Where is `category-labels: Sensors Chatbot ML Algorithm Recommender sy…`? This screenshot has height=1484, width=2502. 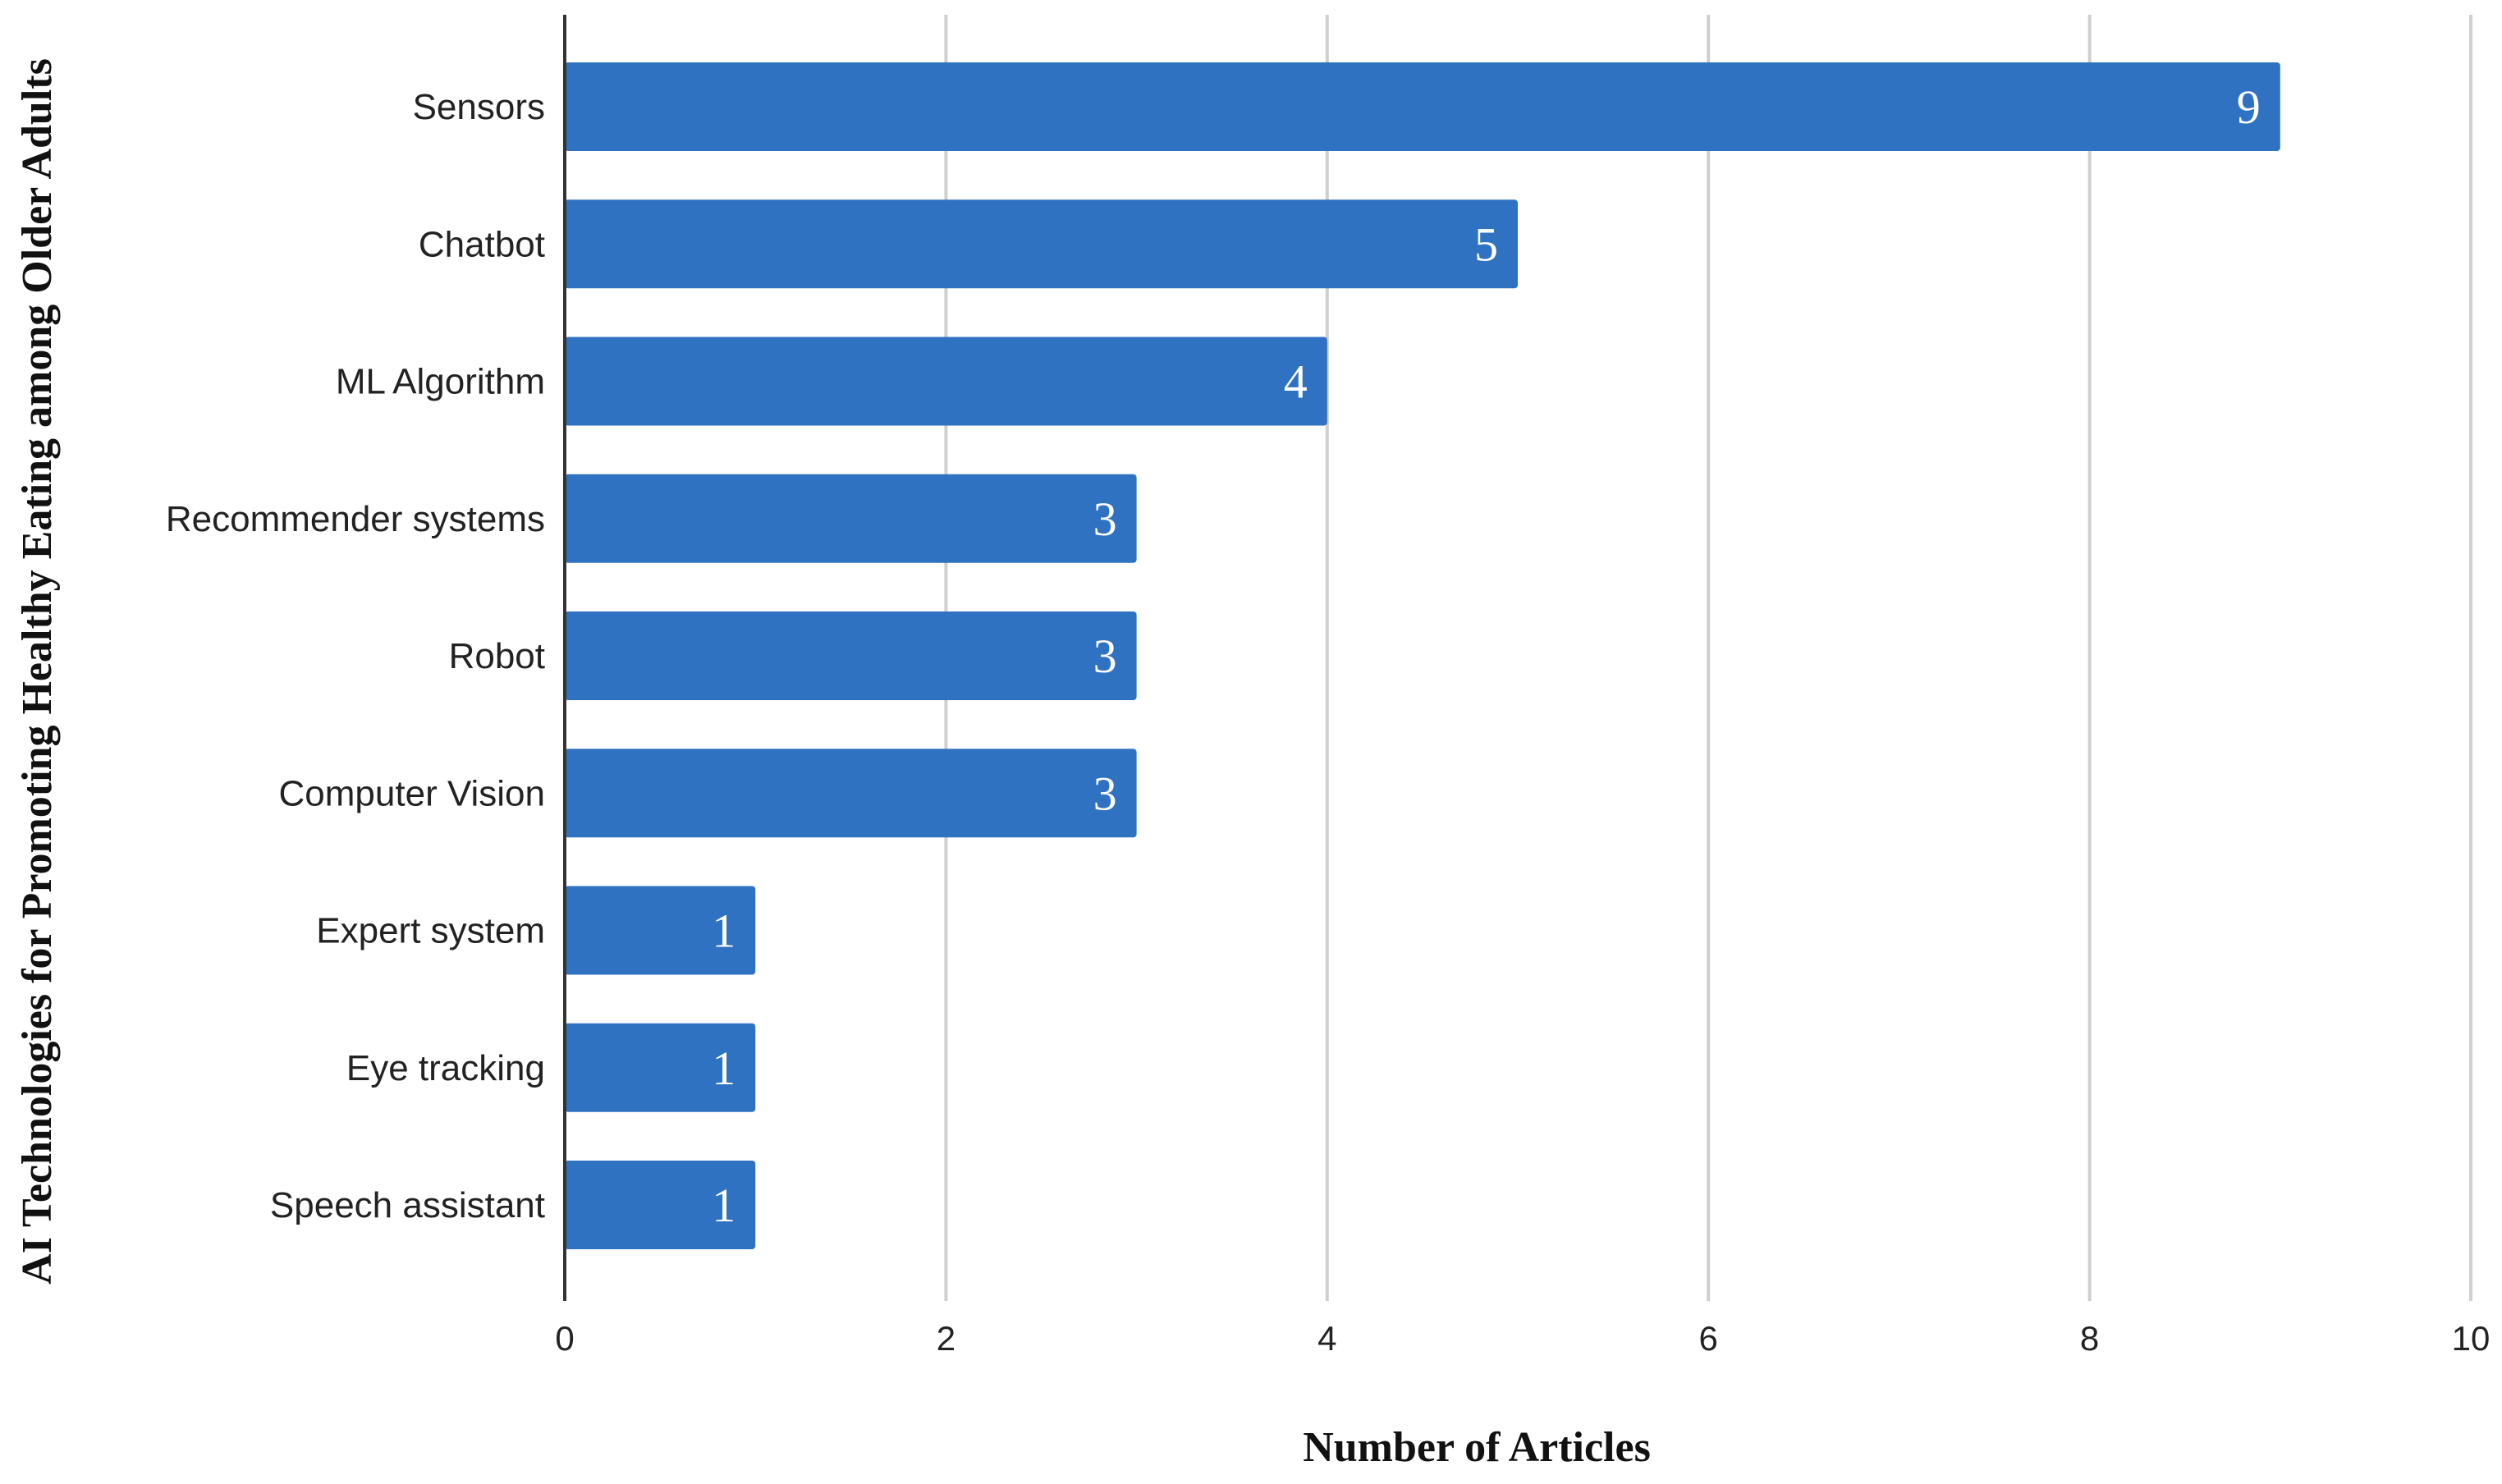
category-labels: Sensors Chatbot ML Algorithm Recommender sy… is located at coordinates (355, 656).